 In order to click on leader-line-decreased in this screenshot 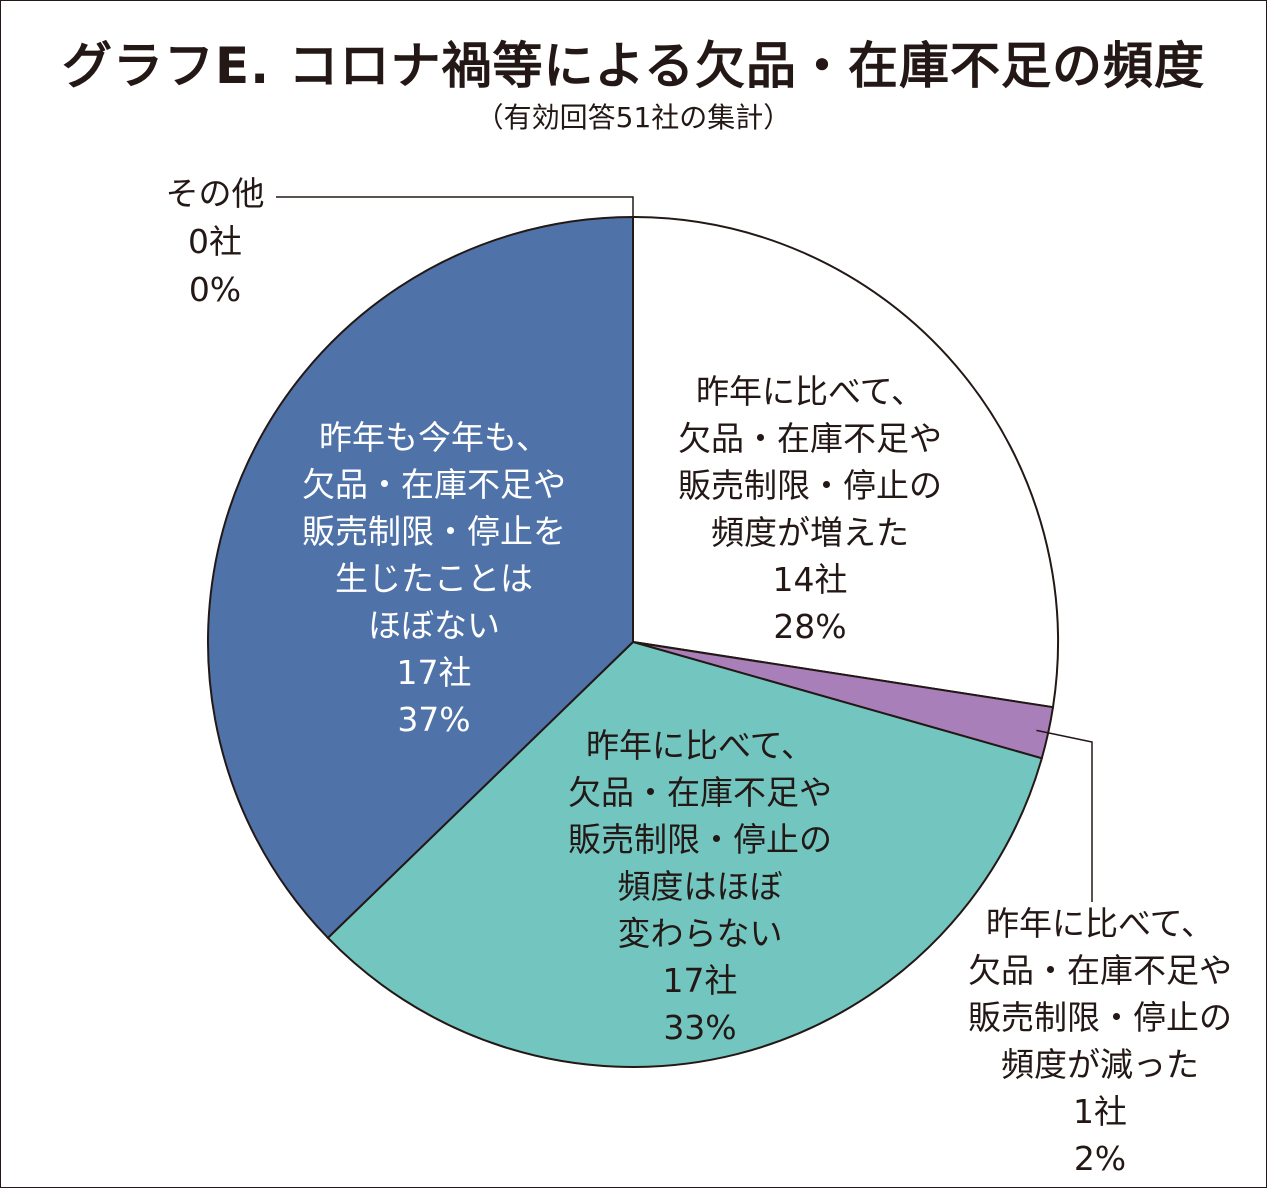, I will do `click(1064, 815)`.